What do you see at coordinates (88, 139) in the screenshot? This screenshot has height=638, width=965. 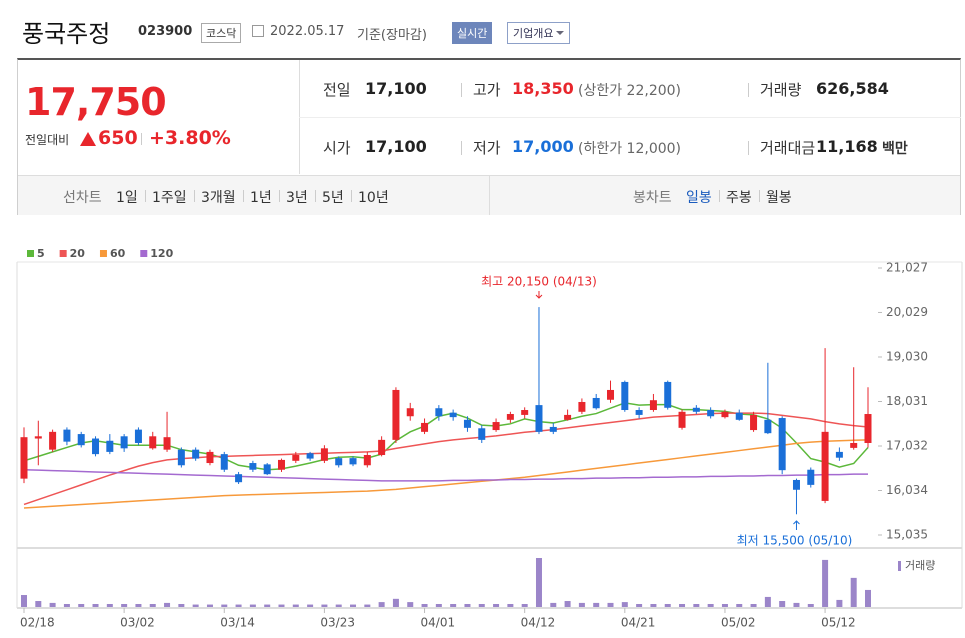 I see `up-icon` at bounding box center [88, 139].